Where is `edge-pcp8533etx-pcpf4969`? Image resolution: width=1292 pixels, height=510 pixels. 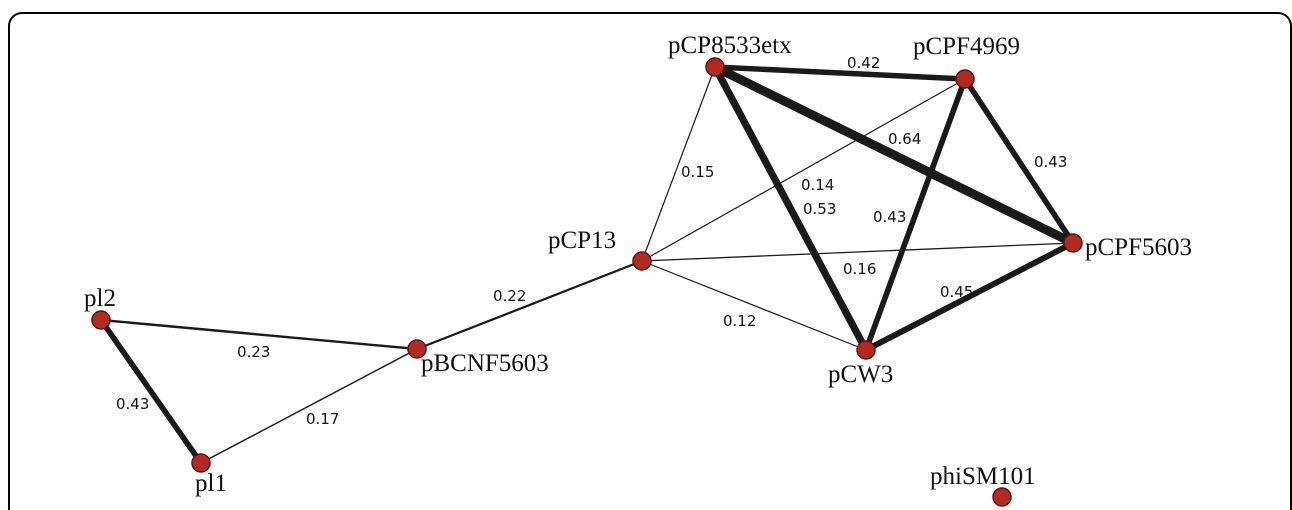 edge-pcp8533etx-pcpf4969 is located at coordinates (840, 73).